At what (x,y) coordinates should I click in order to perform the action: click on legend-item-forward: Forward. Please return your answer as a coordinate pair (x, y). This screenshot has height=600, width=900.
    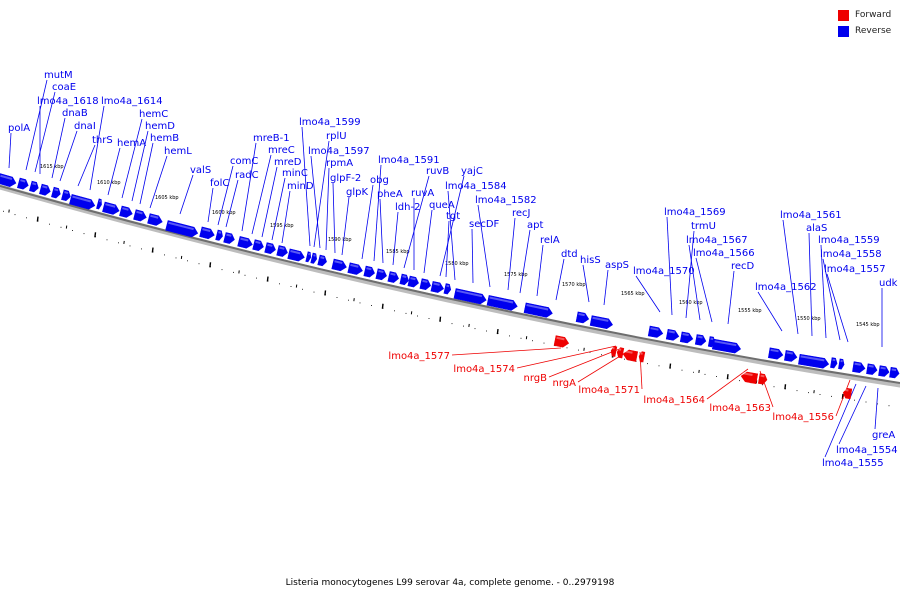
    Looking at the image, I should click on (864, 15).